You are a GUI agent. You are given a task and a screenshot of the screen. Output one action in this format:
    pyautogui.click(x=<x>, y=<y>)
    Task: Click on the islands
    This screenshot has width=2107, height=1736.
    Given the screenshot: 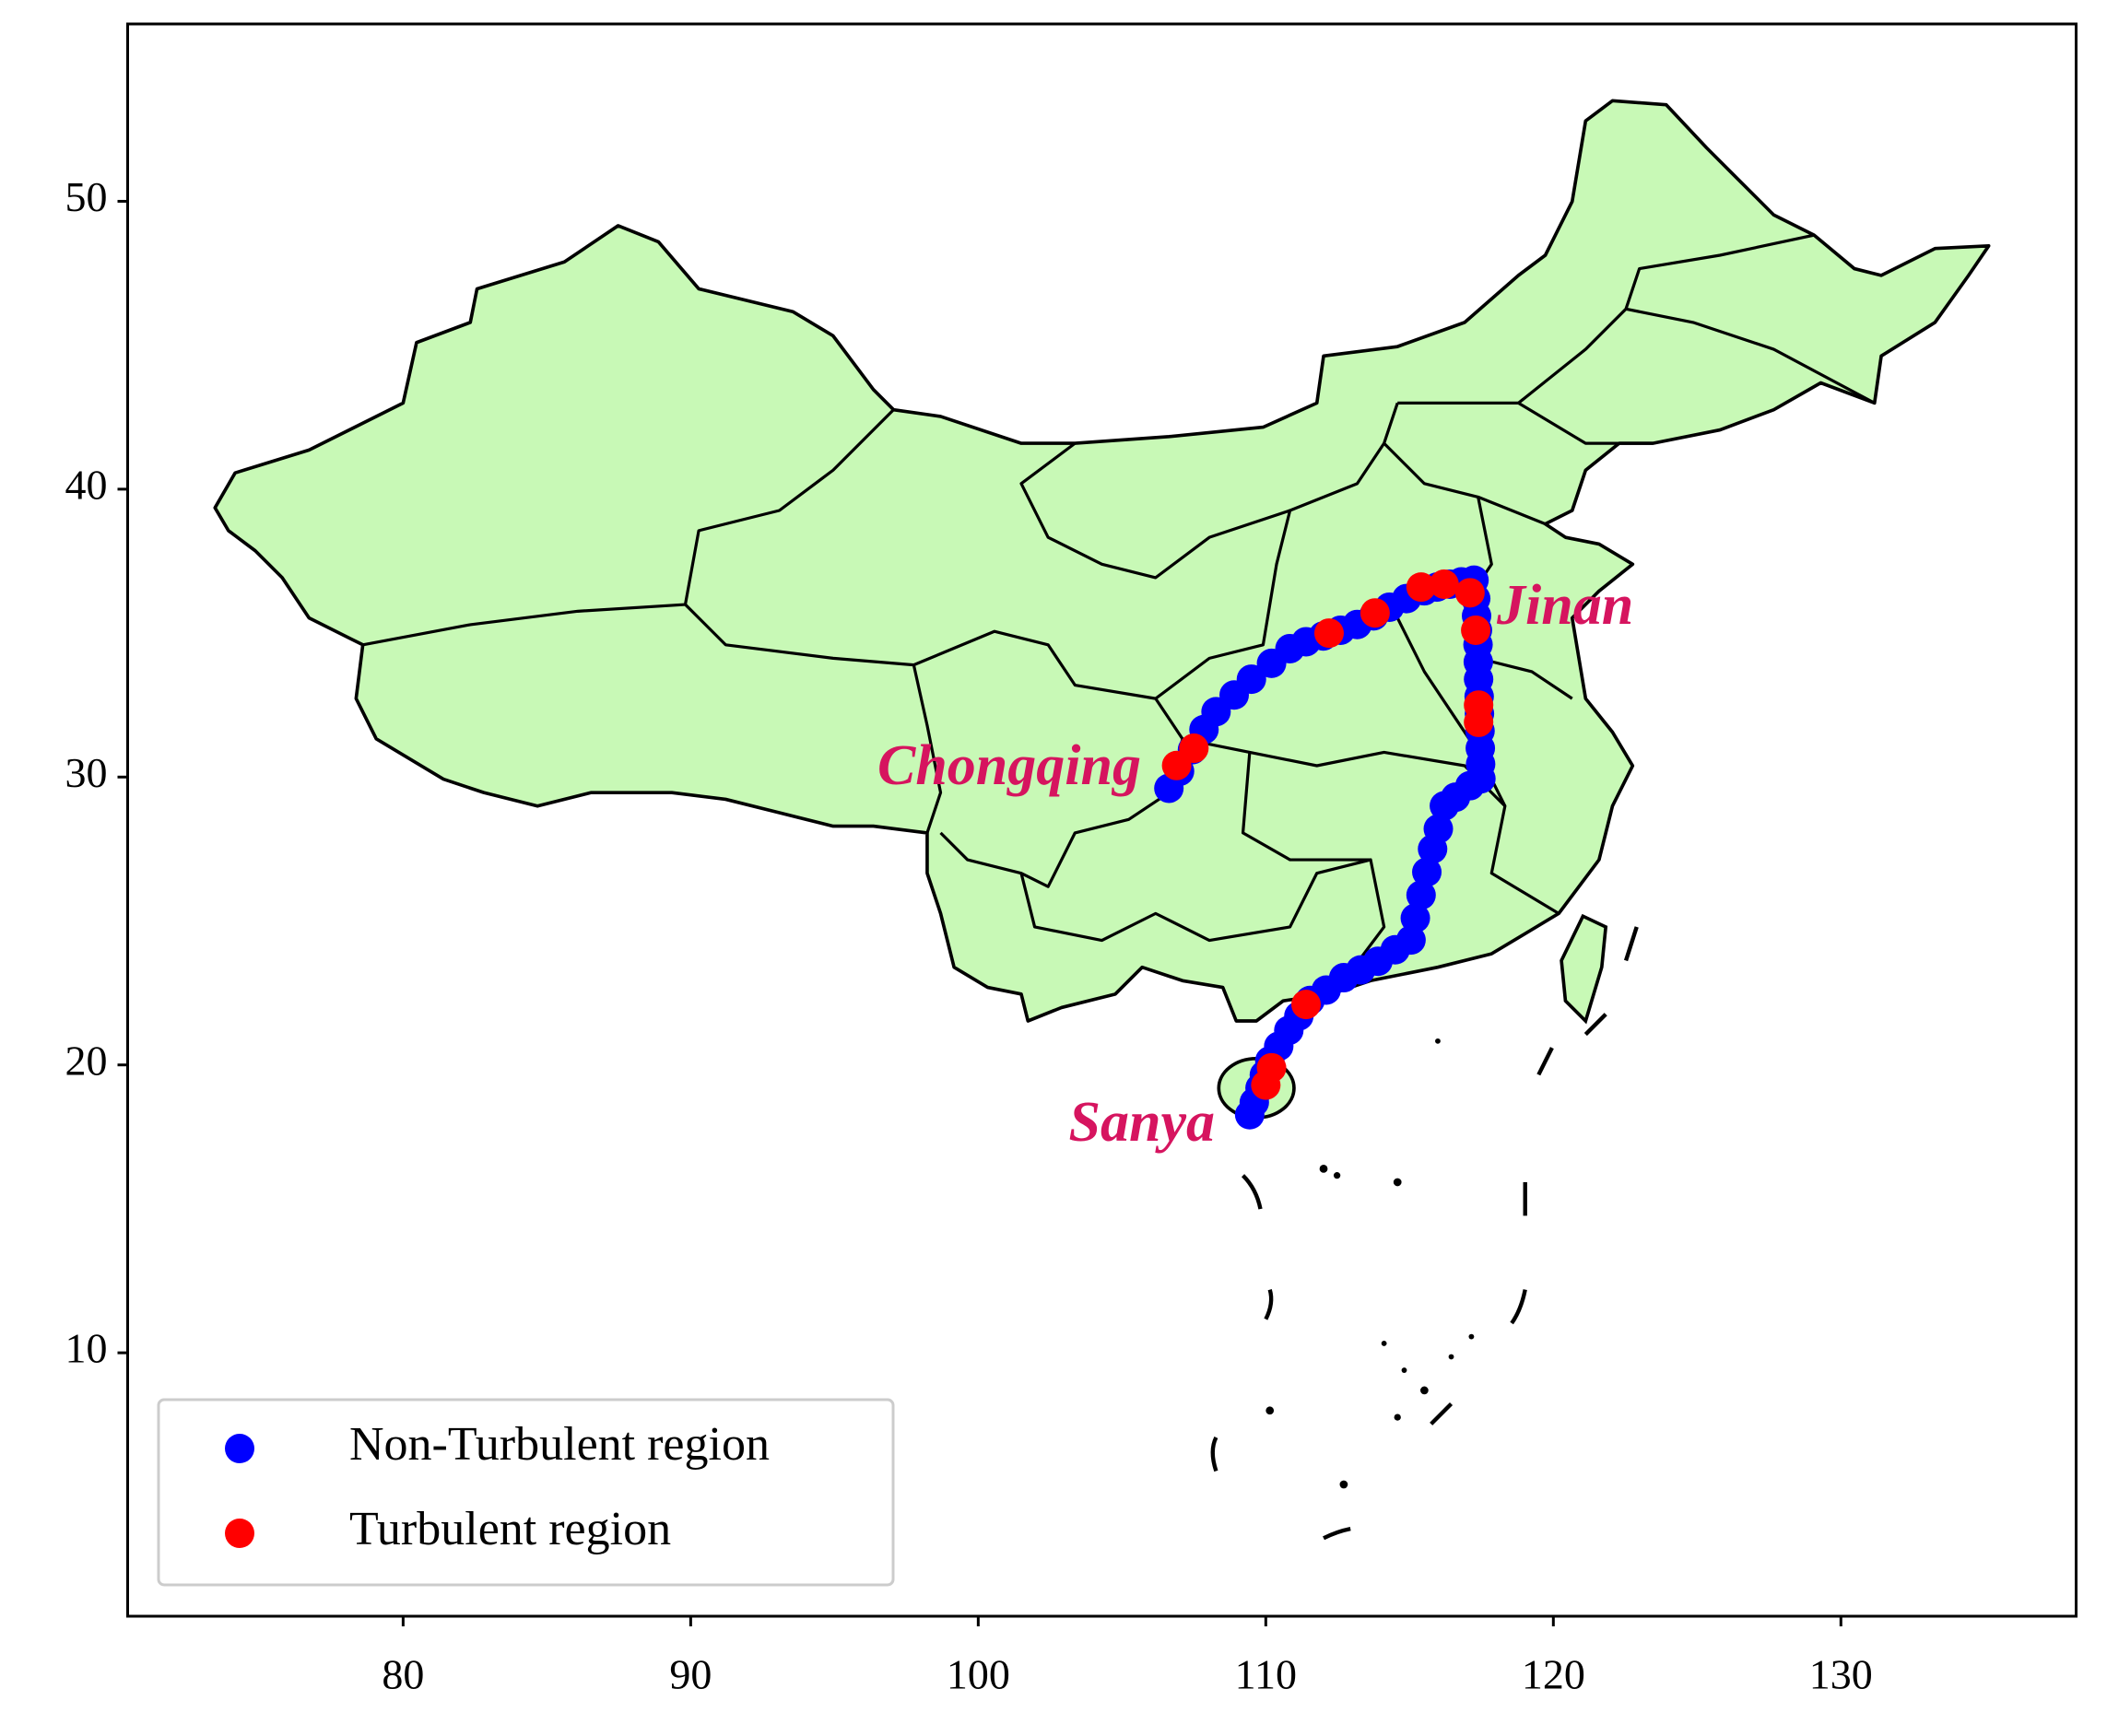 What is the action you would take?
    pyautogui.click(x=1370, y=1263)
    